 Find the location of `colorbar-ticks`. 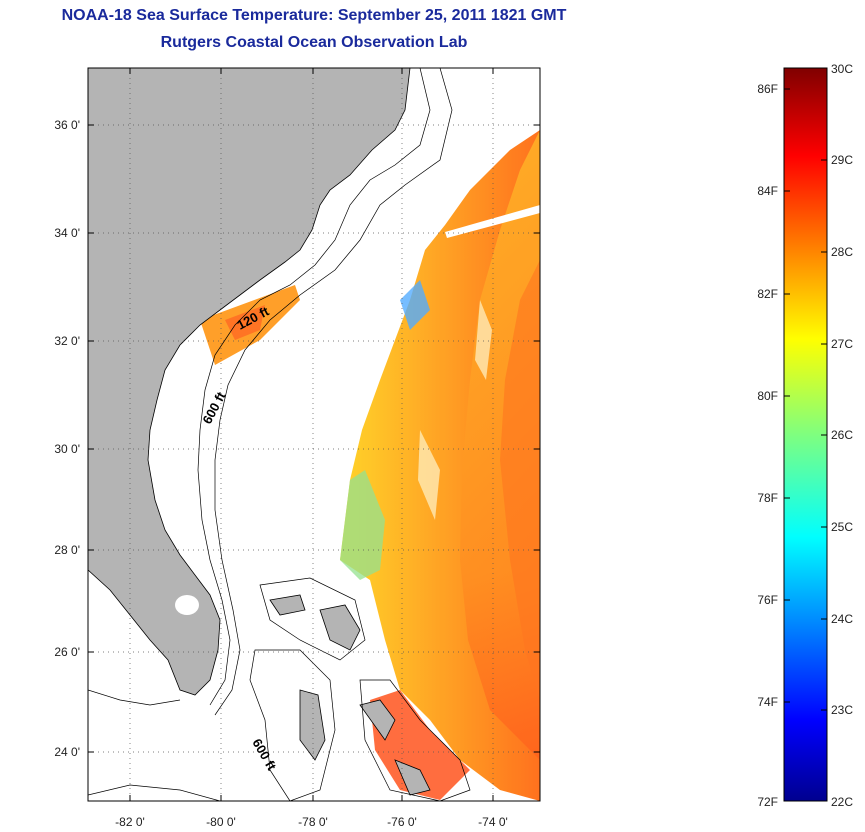

colorbar-ticks is located at coordinates (805, 399).